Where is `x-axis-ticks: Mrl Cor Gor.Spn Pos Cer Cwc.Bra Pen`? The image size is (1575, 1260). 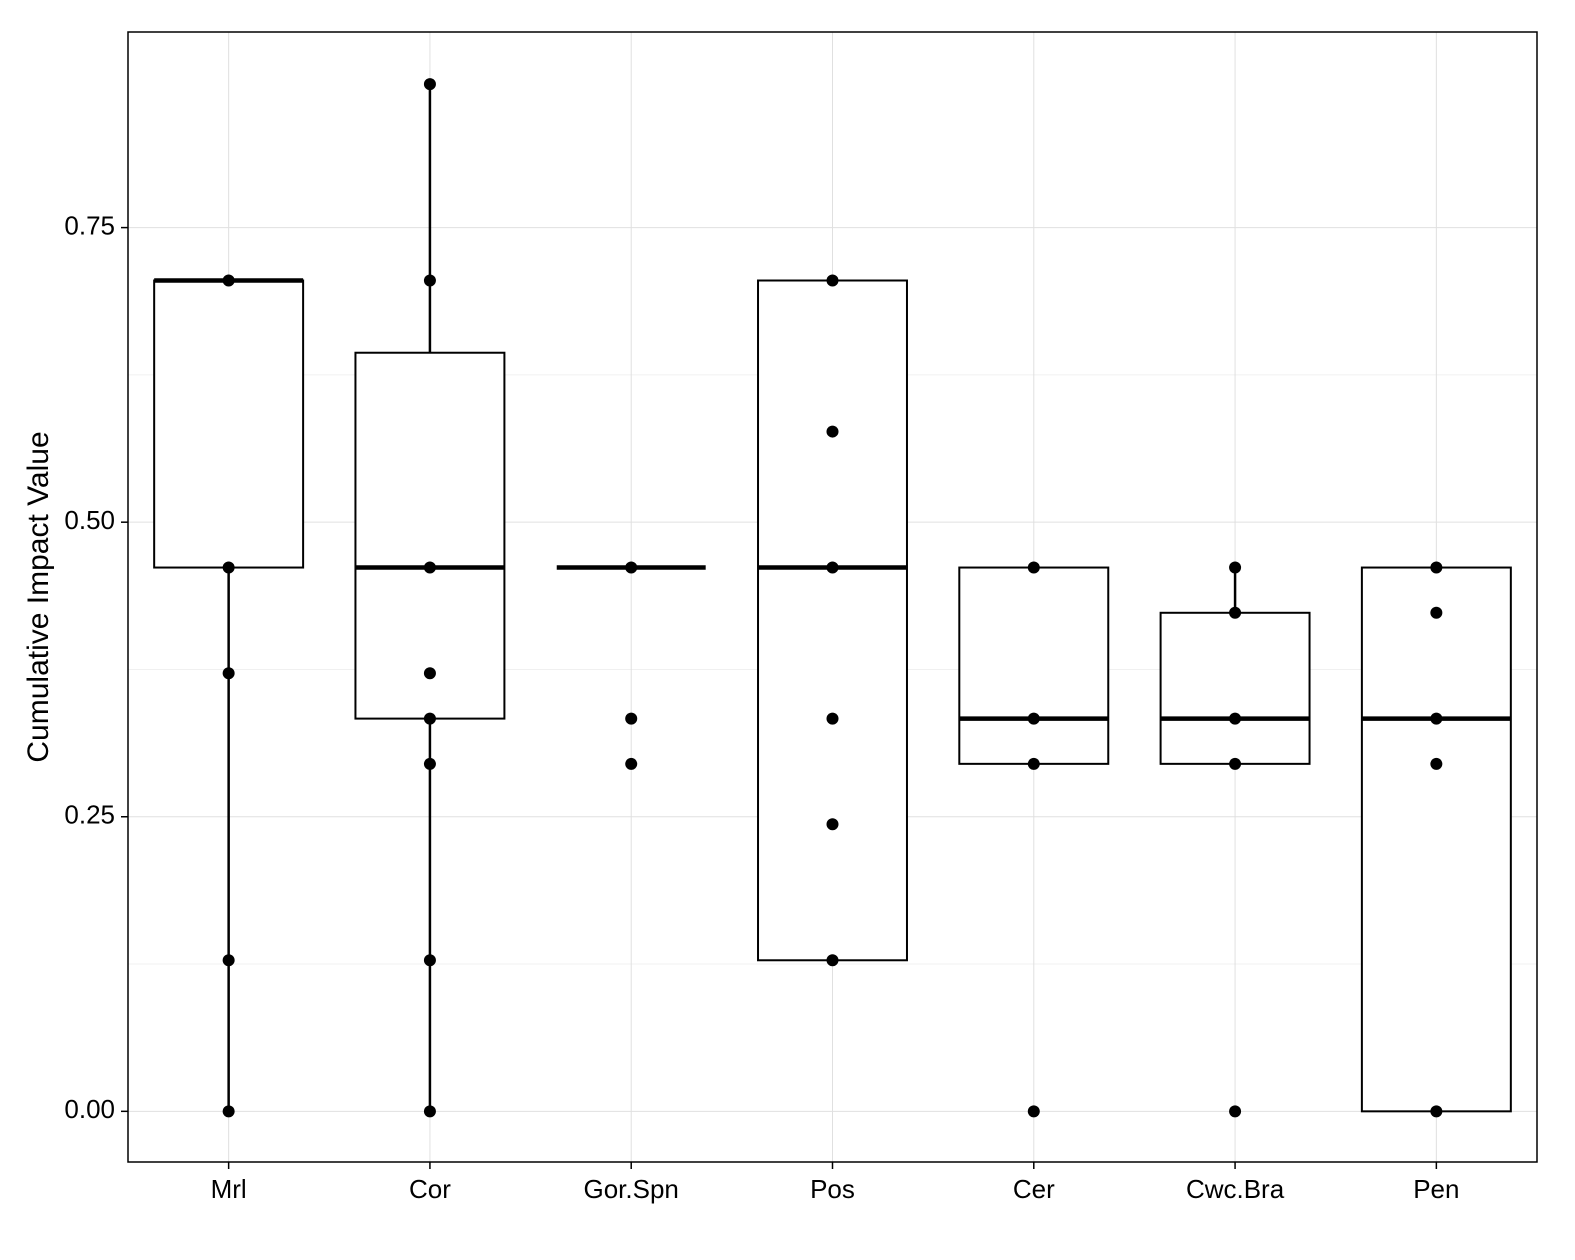
x-axis-ticks: Mrl Cor Gor.Spn Pos Cer Cwc.Bra Pen is located at coordinates (835, 1183).